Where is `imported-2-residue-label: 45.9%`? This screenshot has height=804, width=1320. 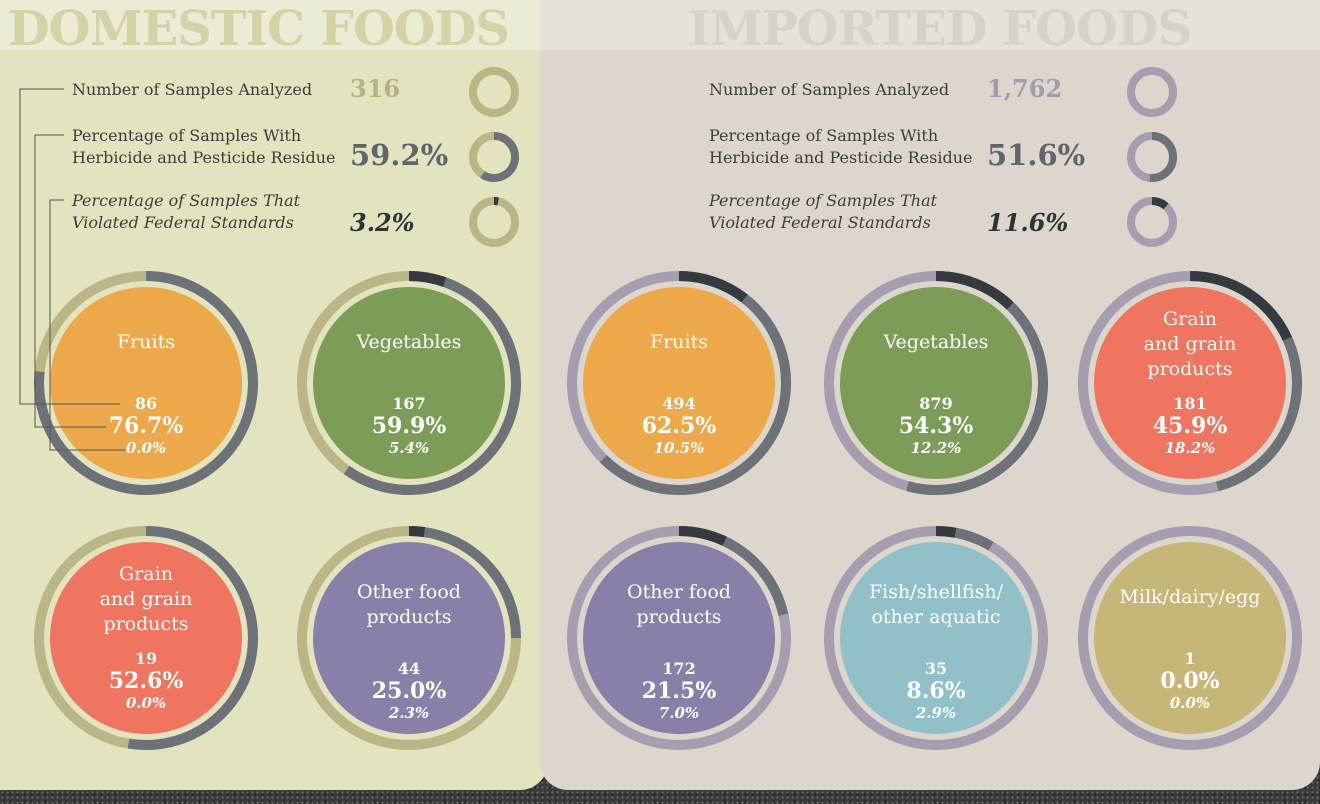
imported-2-residue-label: 45.9% is located at coordinates (1190, 426).